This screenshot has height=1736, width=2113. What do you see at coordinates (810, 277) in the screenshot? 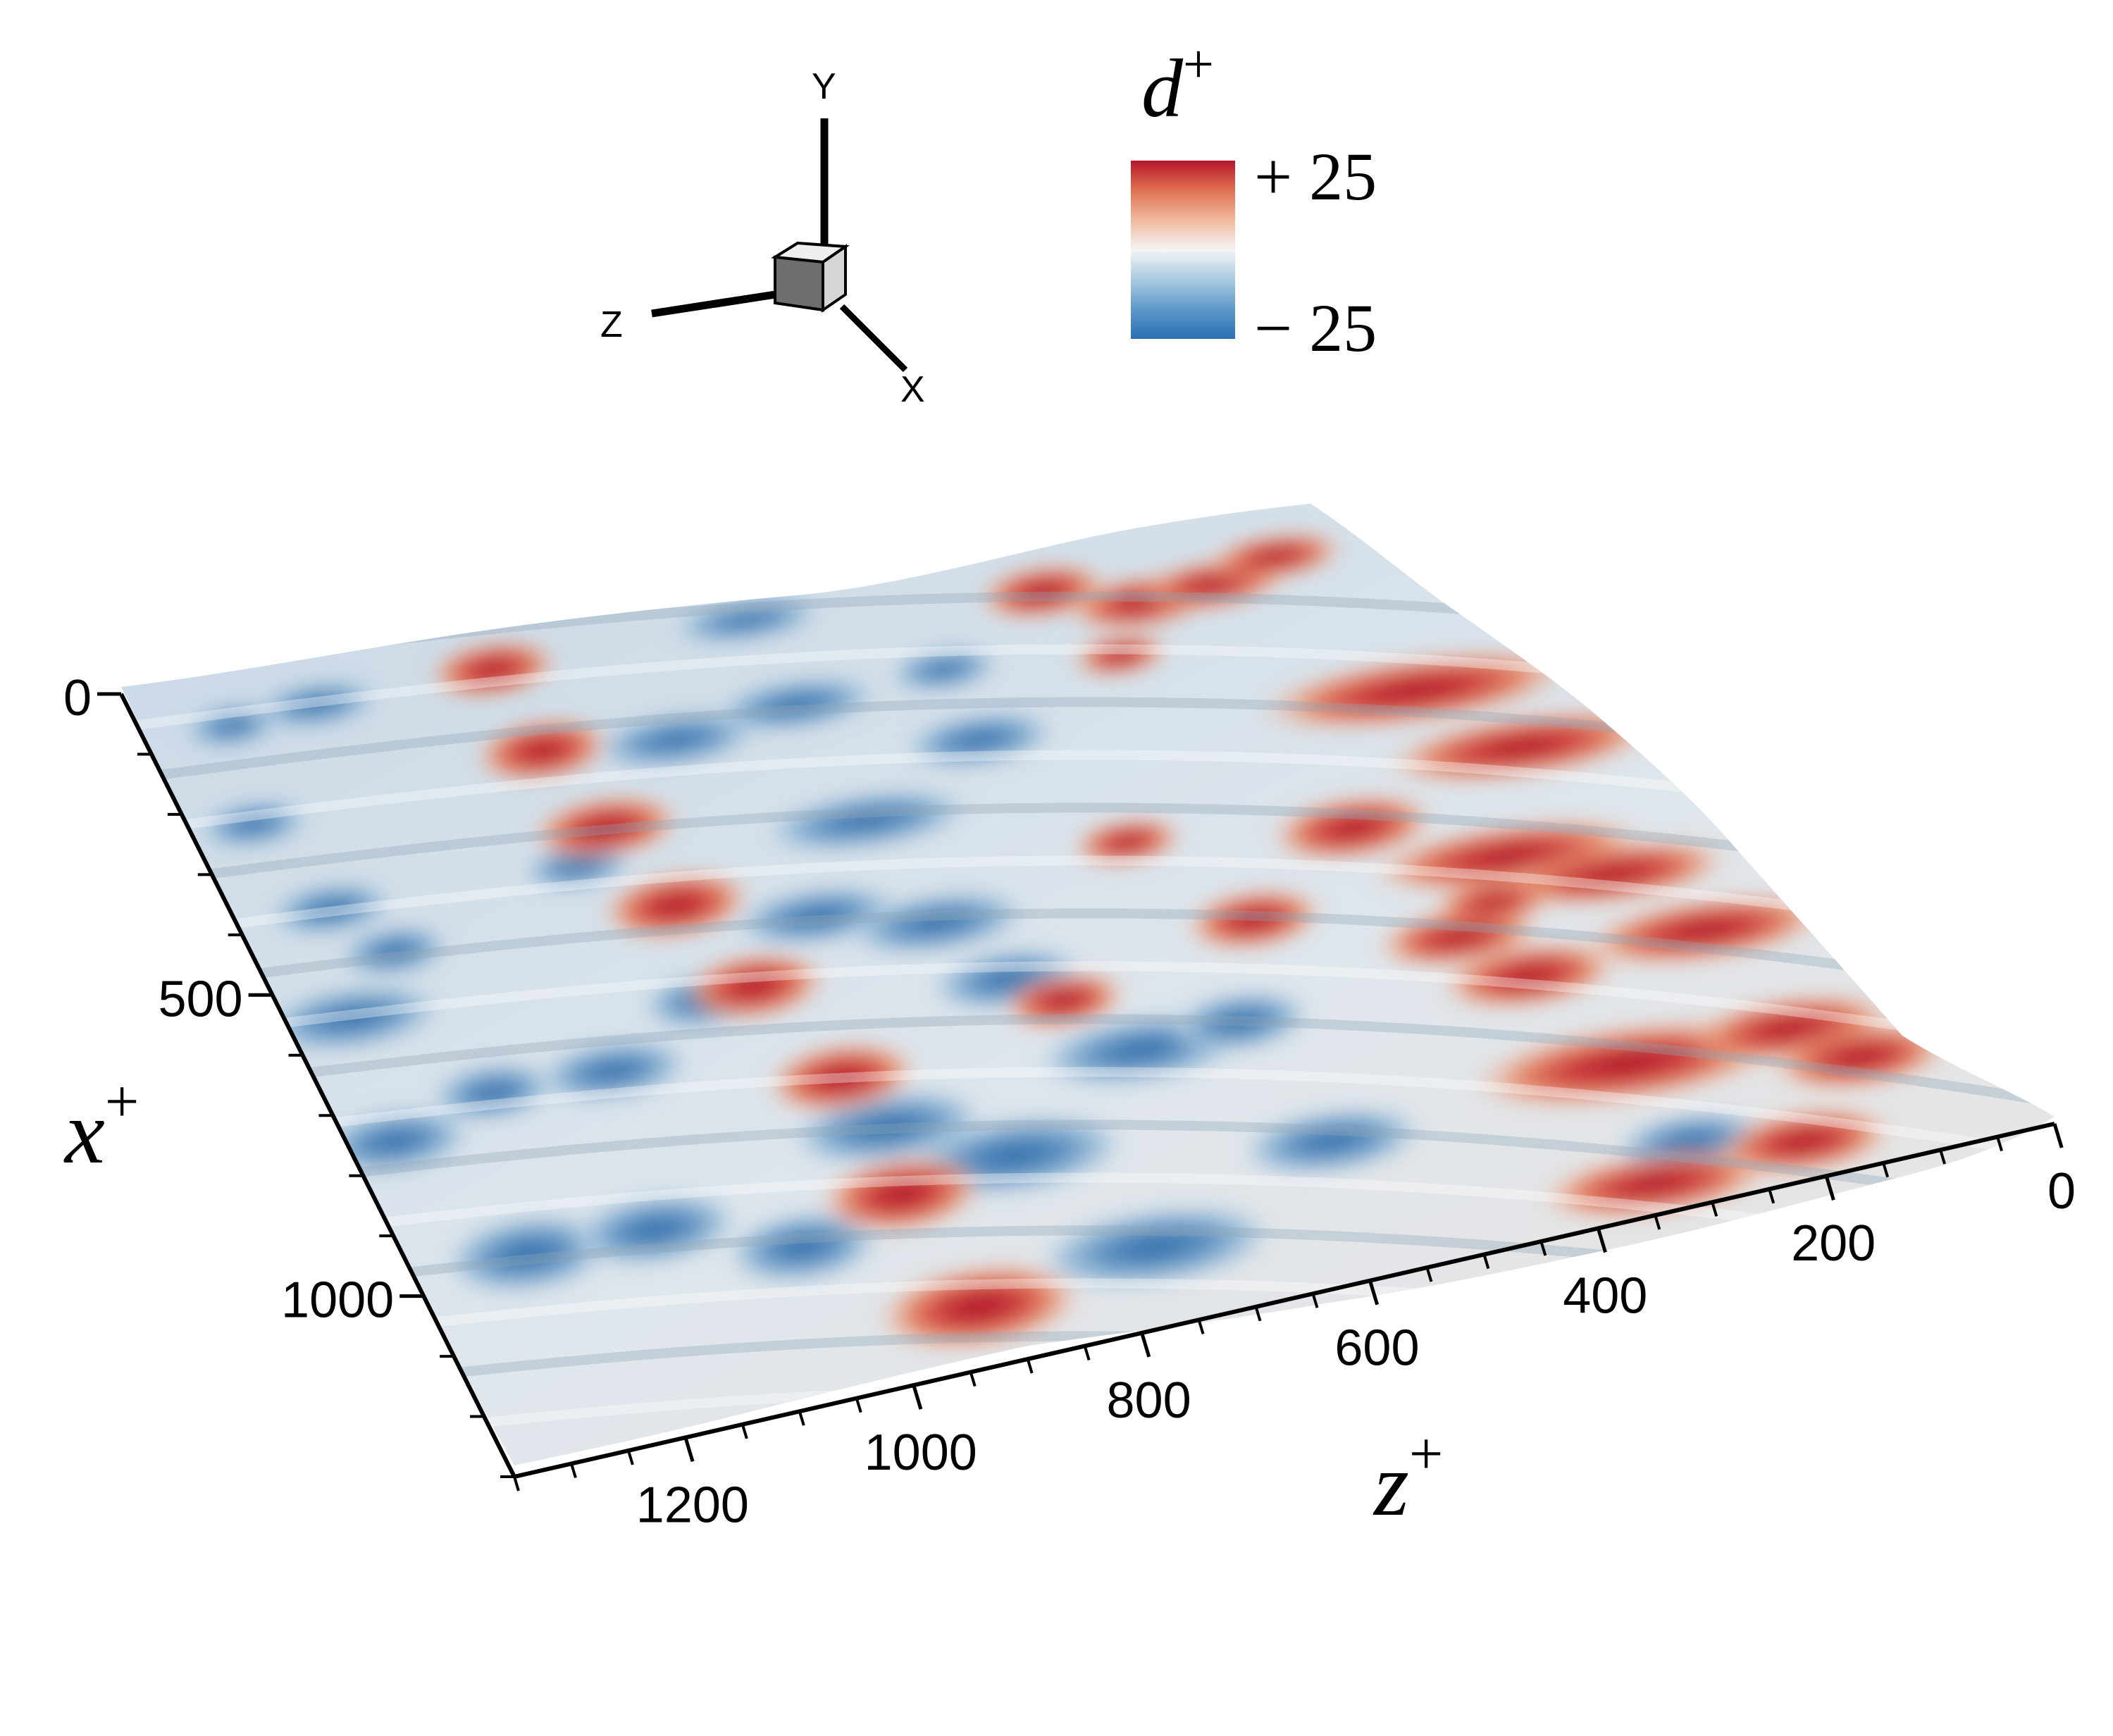
I see `orientation-cube` at bounding box center [810, 277].